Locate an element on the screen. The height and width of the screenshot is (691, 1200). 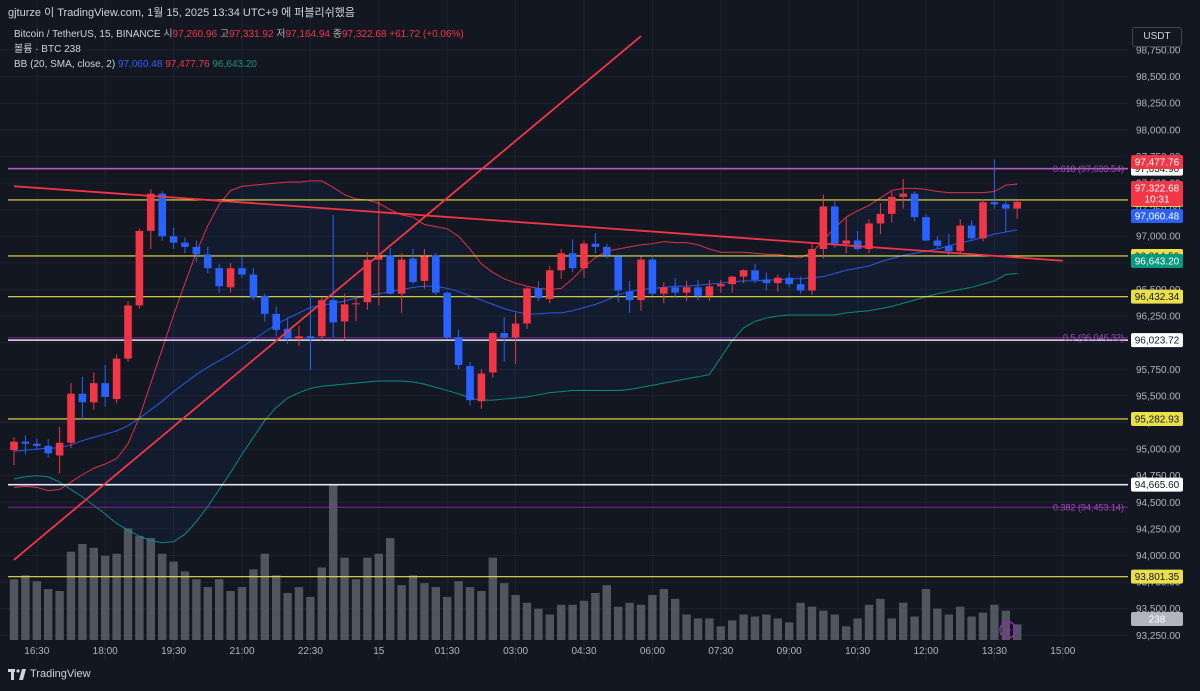
time-tick-label: 13:30 is located at coordinates (994, 651).